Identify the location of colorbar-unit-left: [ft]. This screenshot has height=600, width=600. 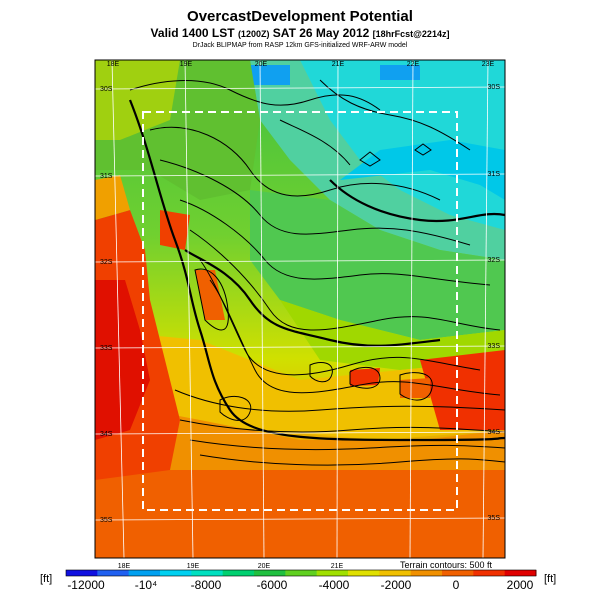
(46, 579).